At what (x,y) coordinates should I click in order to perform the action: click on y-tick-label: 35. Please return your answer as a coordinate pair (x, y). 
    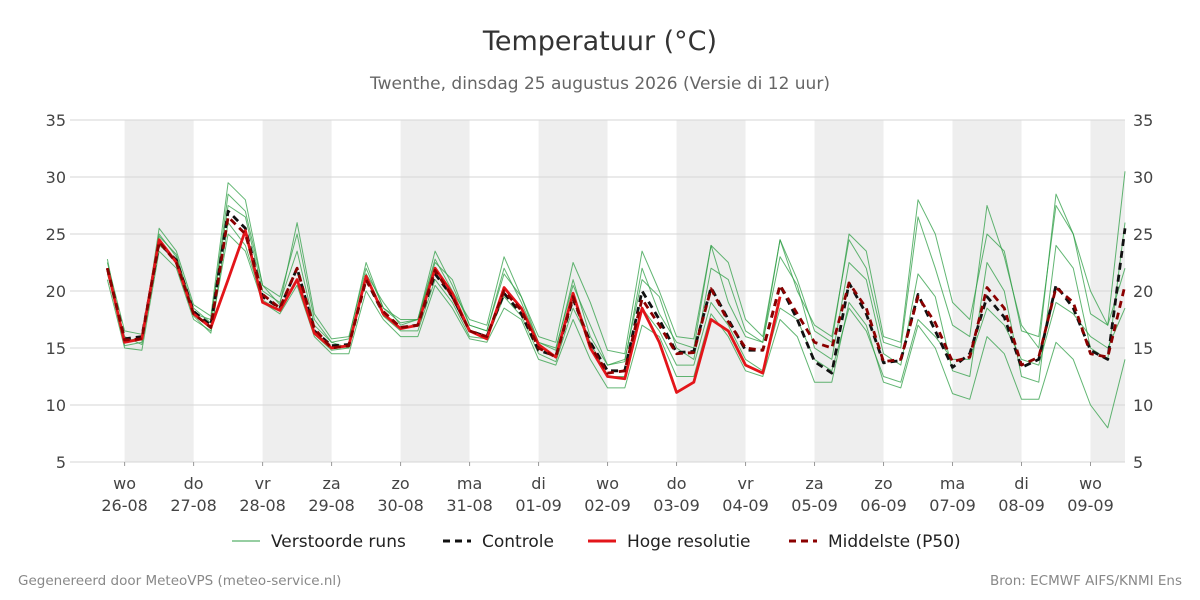
    Looking at the image, I should click on (56, 120).